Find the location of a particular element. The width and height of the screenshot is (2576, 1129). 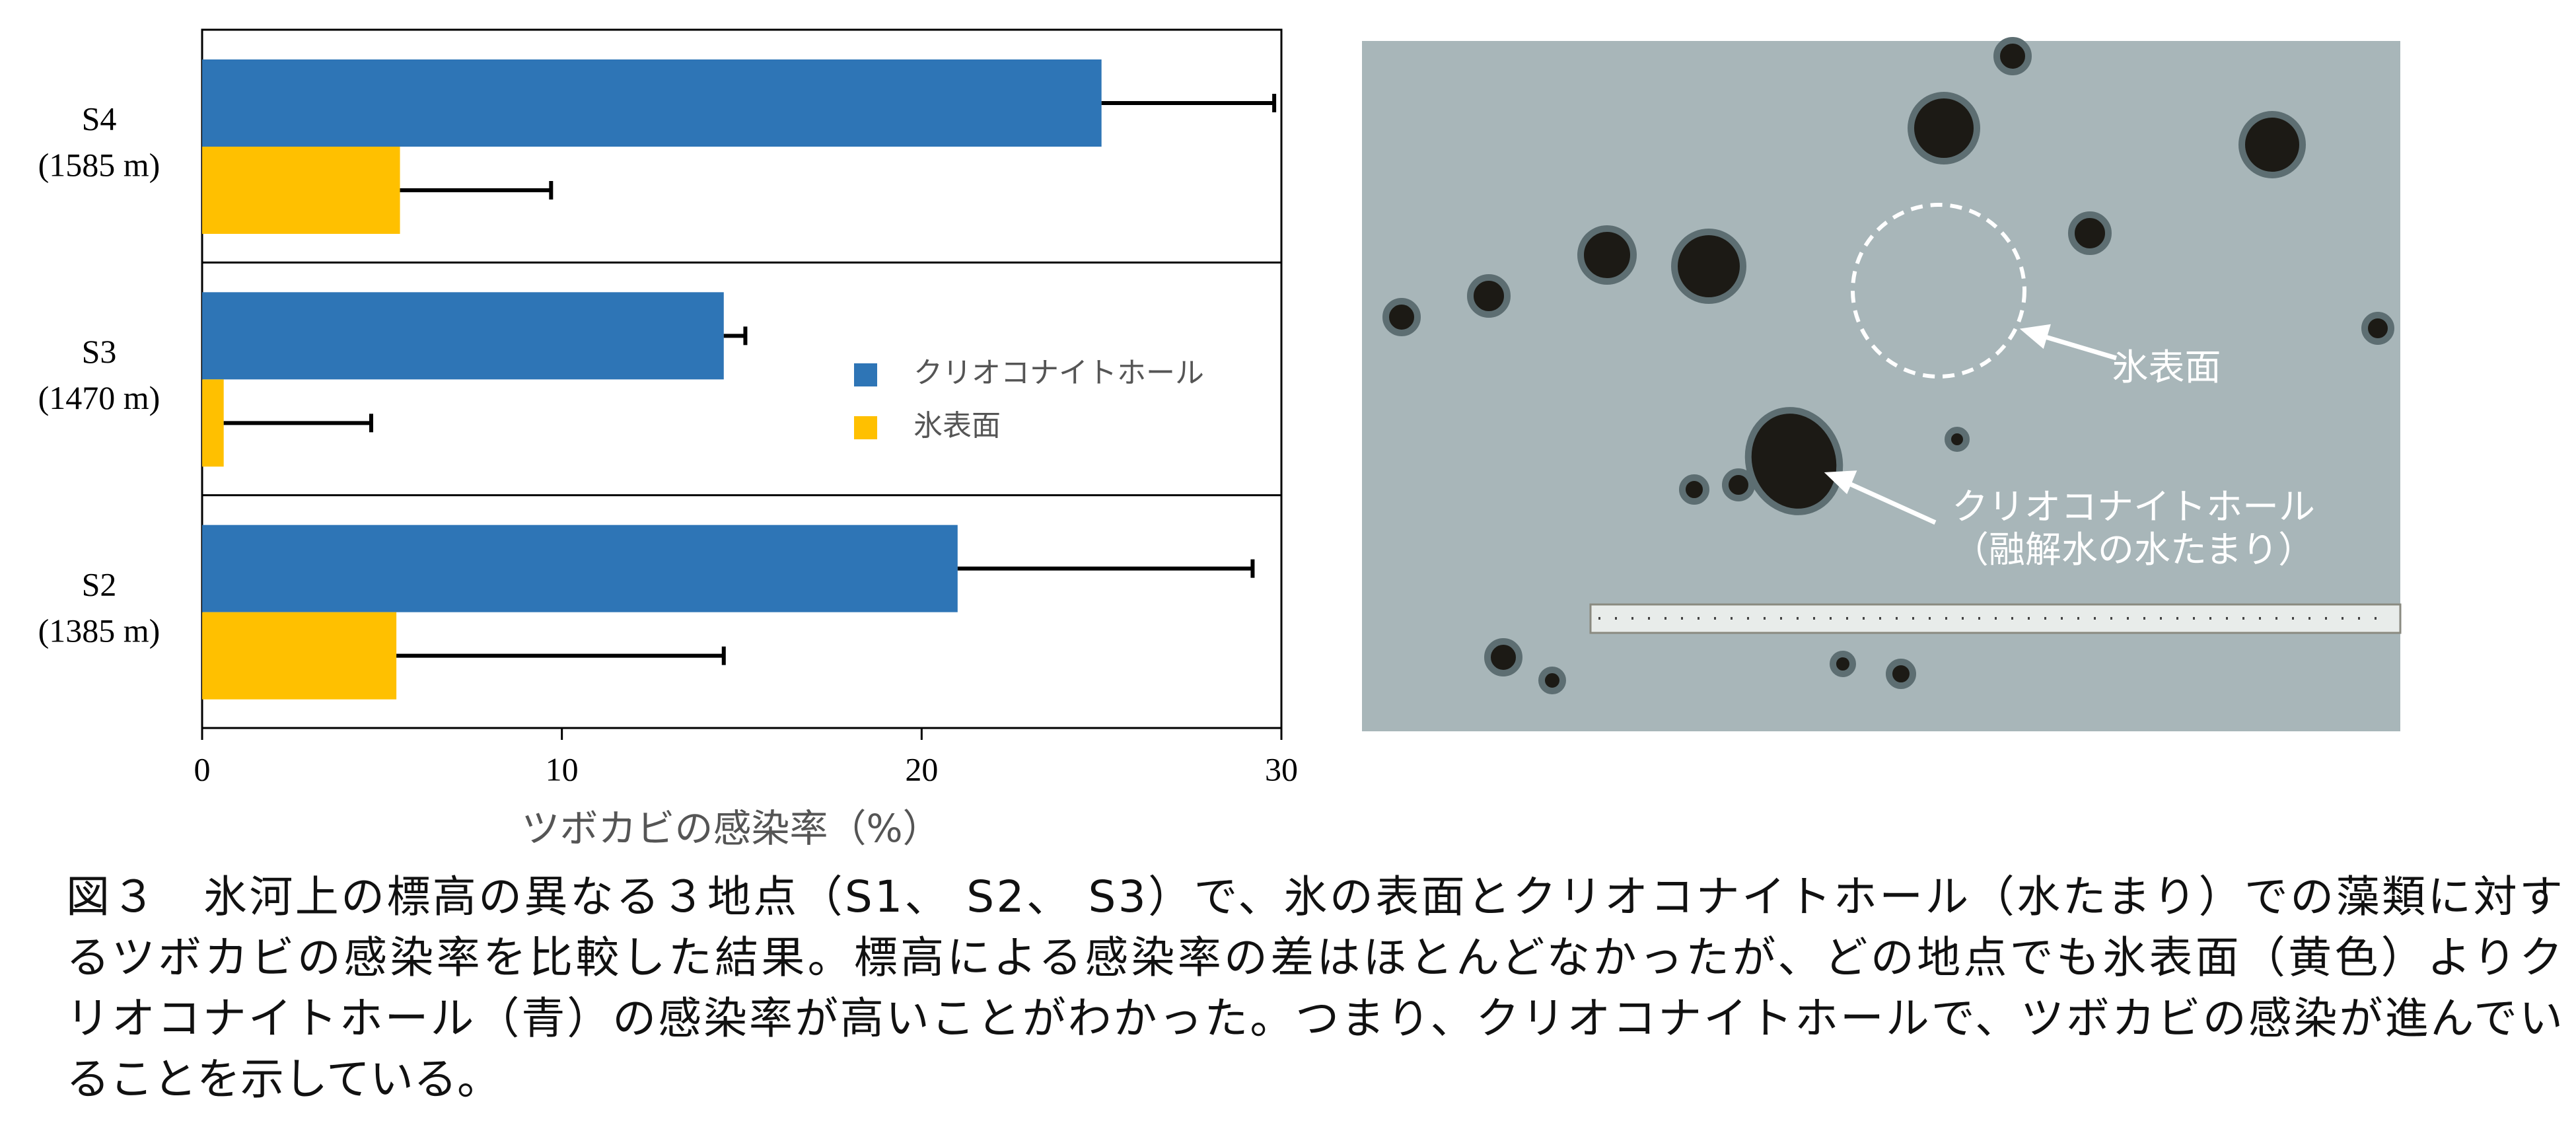

category-label: S4 is located at coordinates (100, 118).